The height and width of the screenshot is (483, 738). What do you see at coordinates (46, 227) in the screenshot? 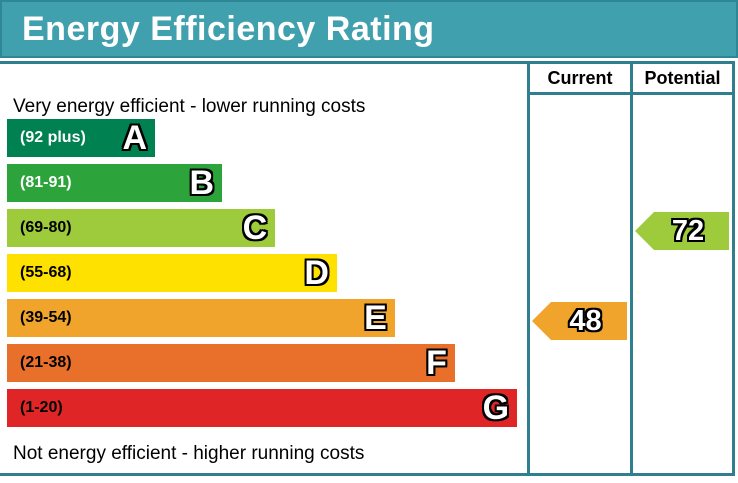
I see `band-range-label: (69-80)` at bounding box center [46, 227].